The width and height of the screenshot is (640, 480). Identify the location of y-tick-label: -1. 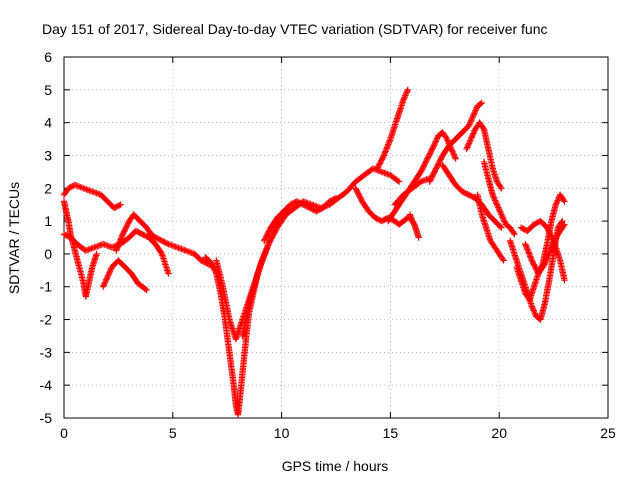
(46, 287).